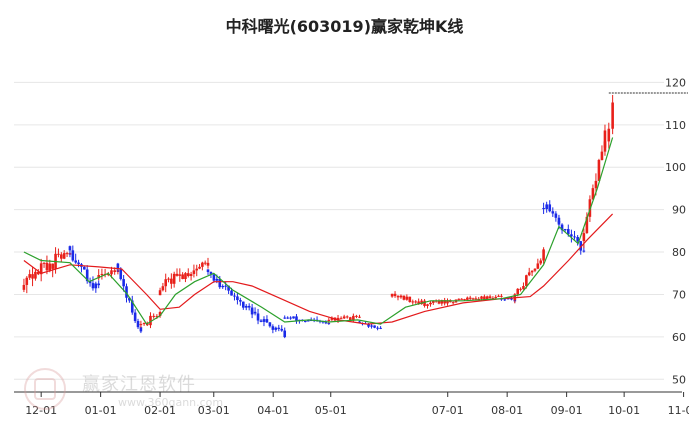  I want to click on y-tick-label: 90, so click(679, 210).